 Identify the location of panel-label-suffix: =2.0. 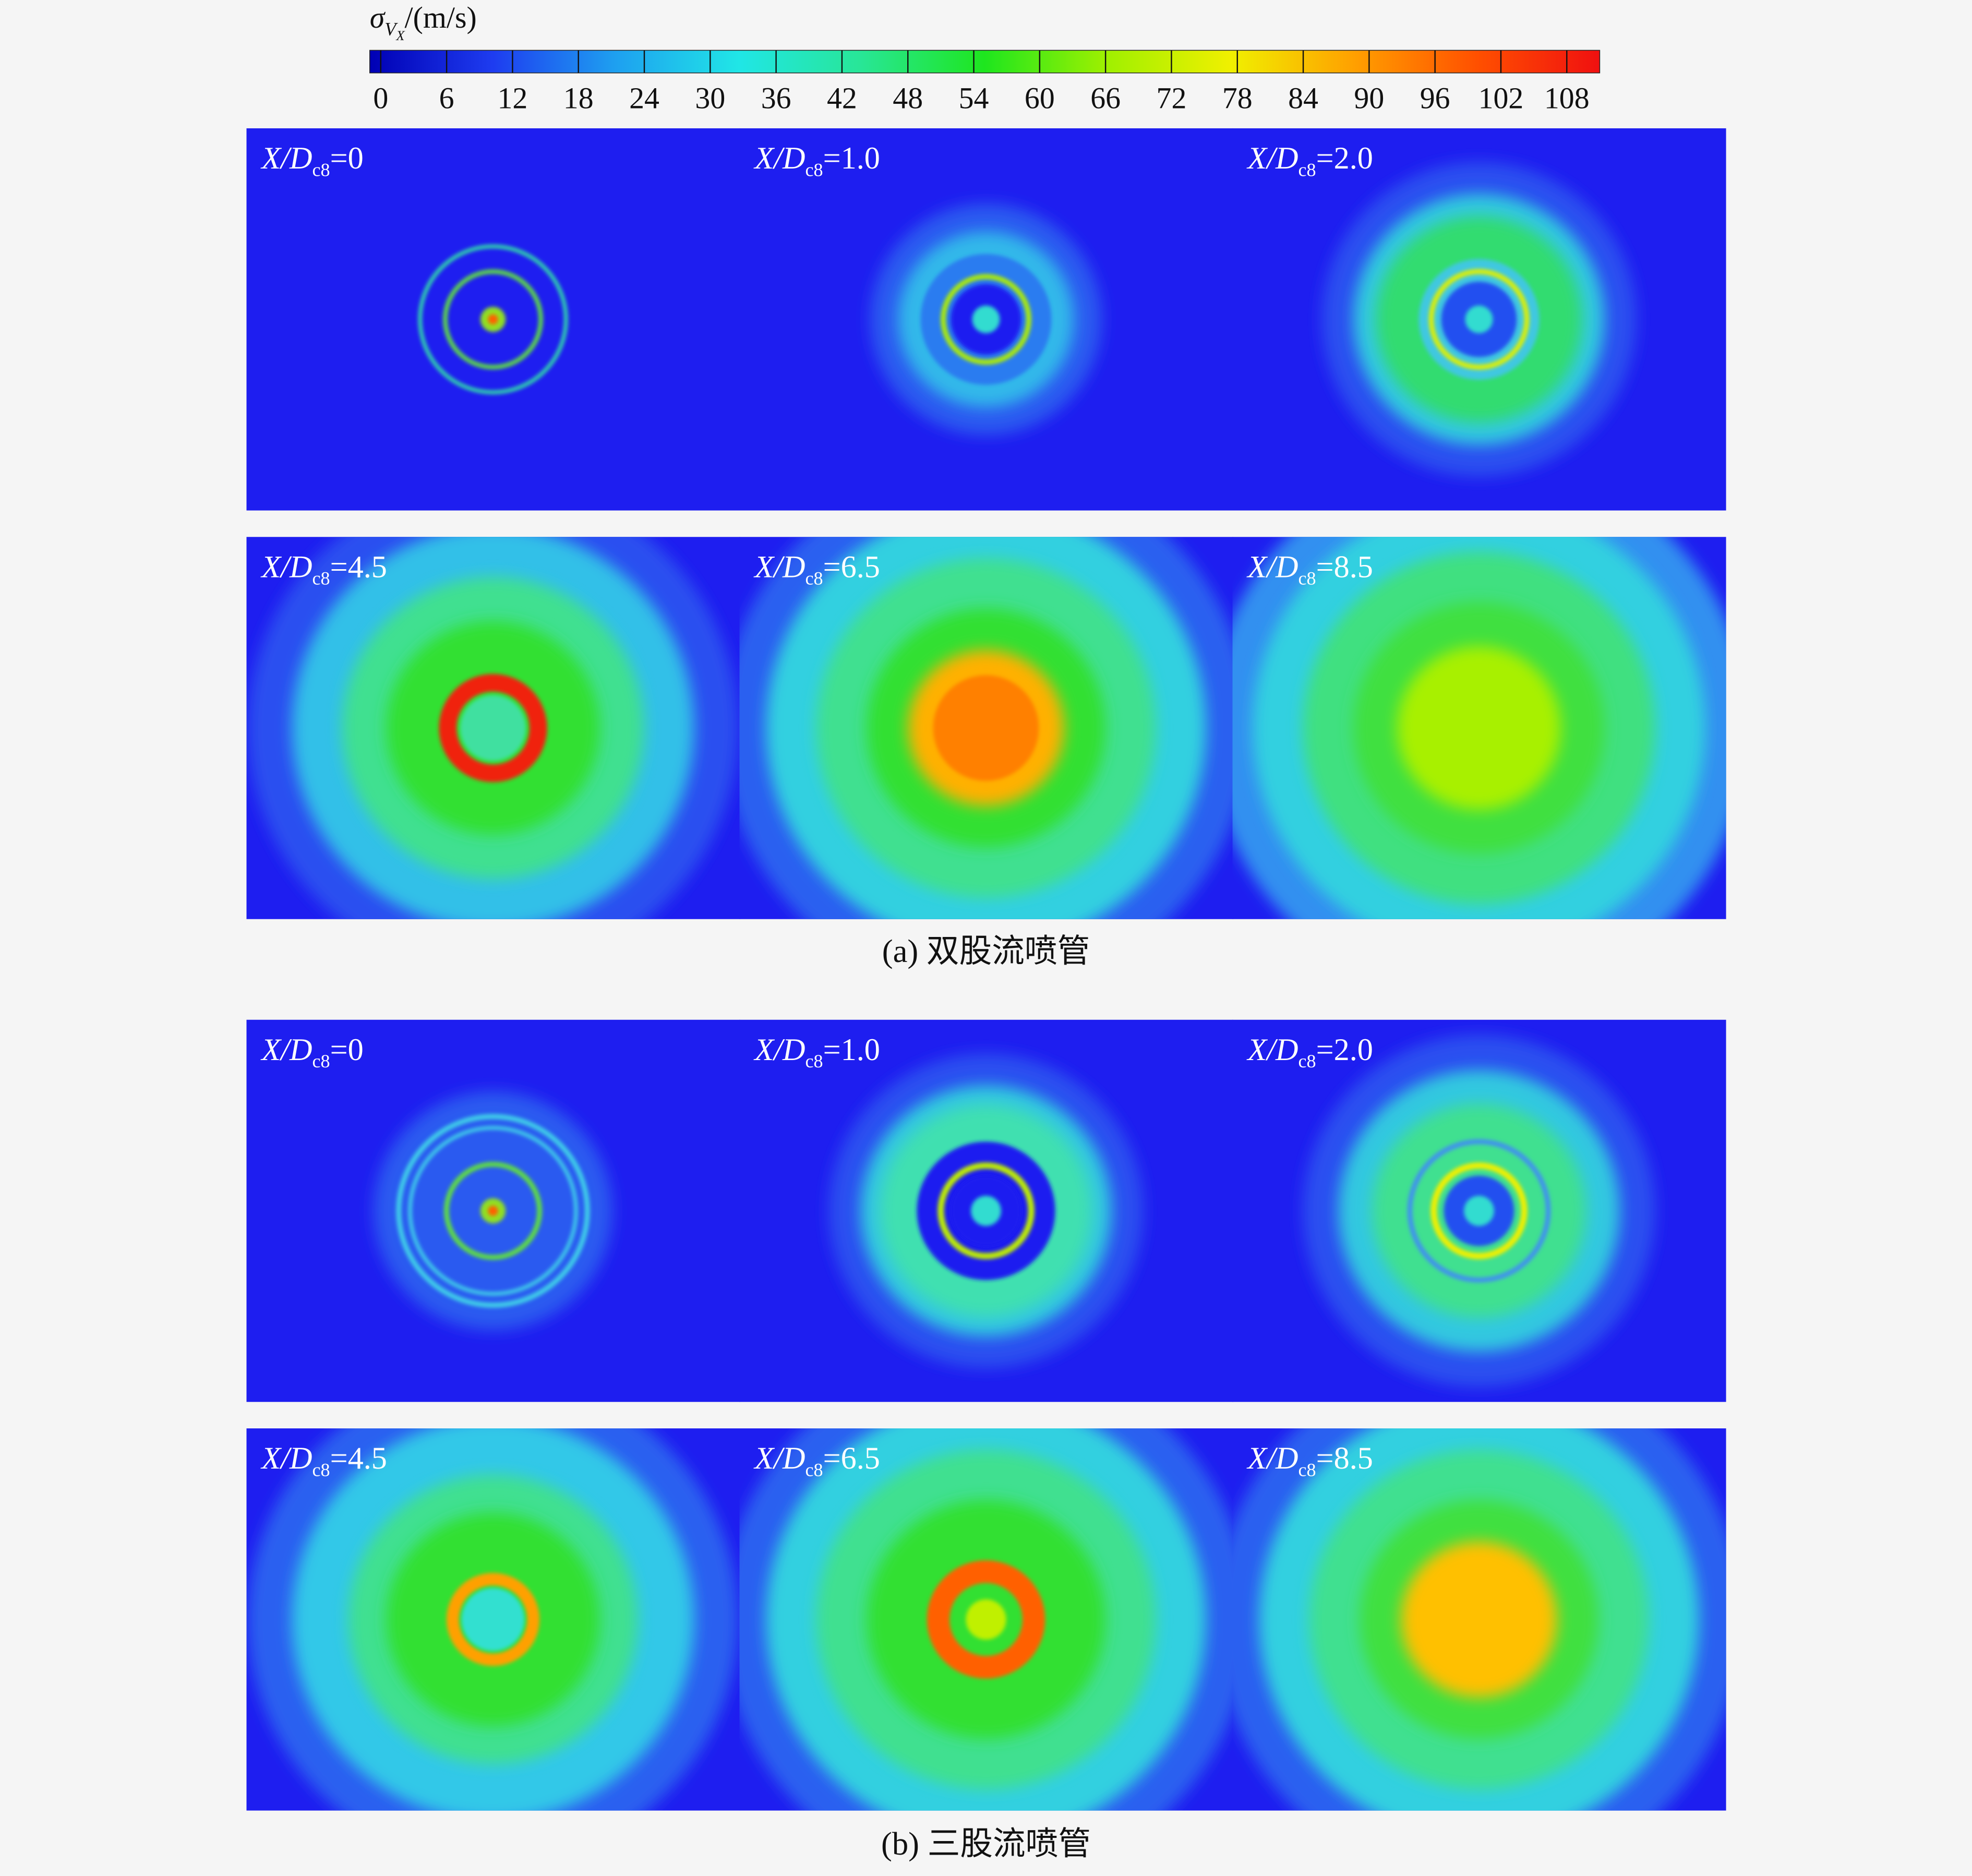
(1344, 158).